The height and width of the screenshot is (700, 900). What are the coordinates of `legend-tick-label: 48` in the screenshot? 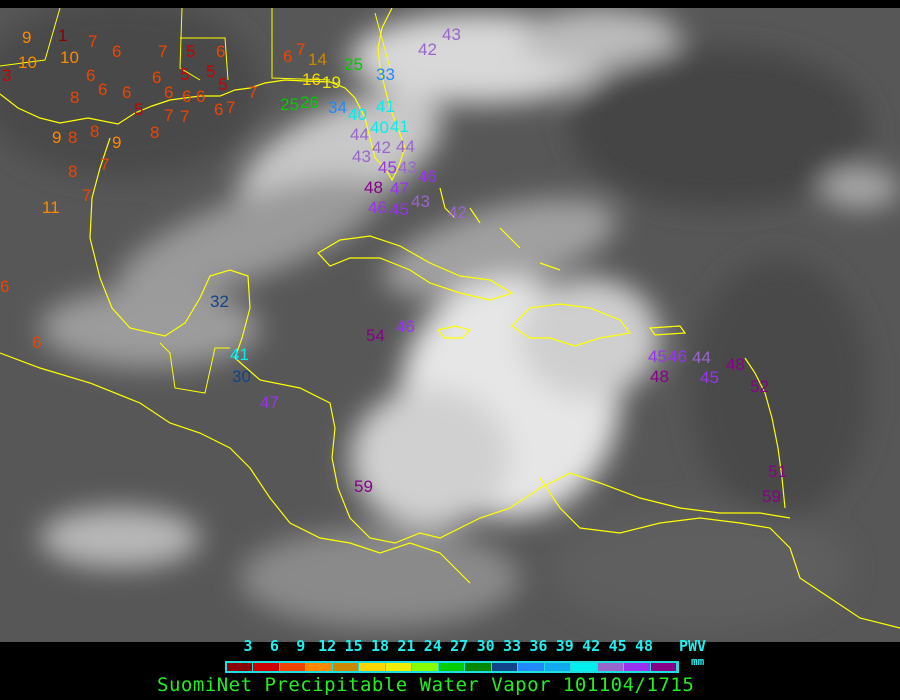 It's located at (644, 646).